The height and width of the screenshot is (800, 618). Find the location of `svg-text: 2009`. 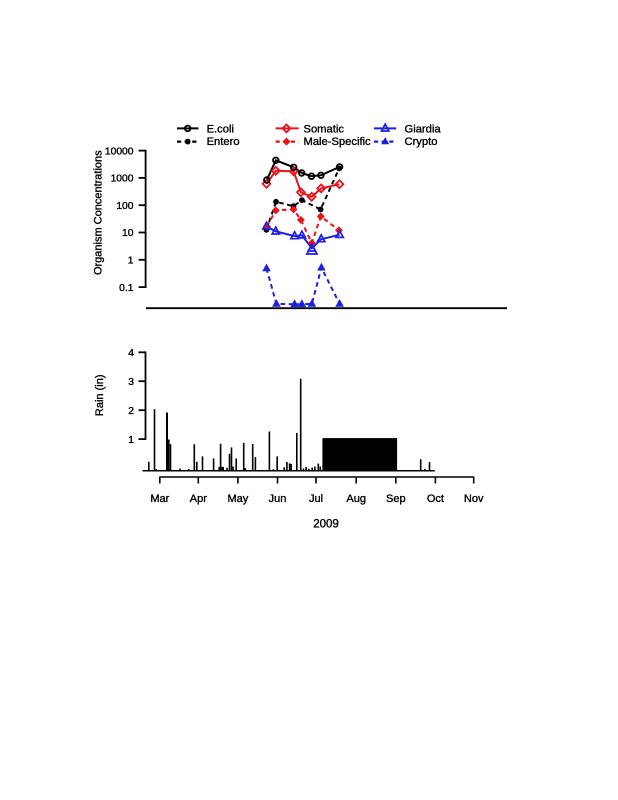

svg-text: 2009 is located at coordinates (326, 524).